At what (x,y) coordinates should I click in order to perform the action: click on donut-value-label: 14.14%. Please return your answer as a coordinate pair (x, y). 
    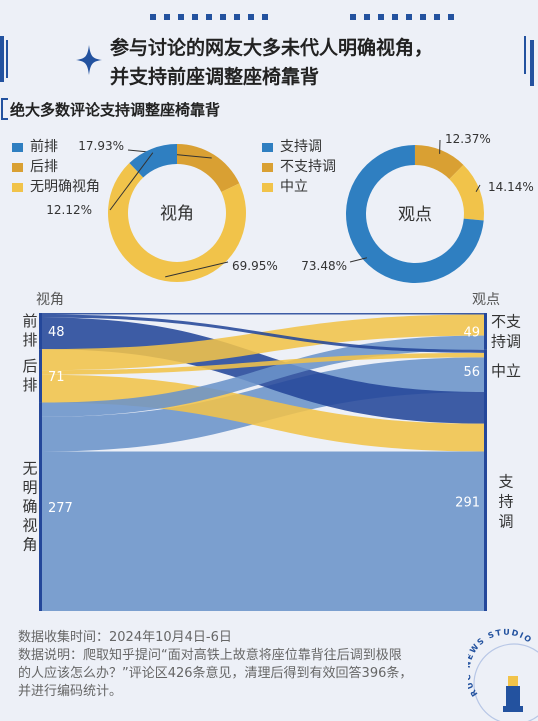
    Looking at the image, I should click on (511, 187).